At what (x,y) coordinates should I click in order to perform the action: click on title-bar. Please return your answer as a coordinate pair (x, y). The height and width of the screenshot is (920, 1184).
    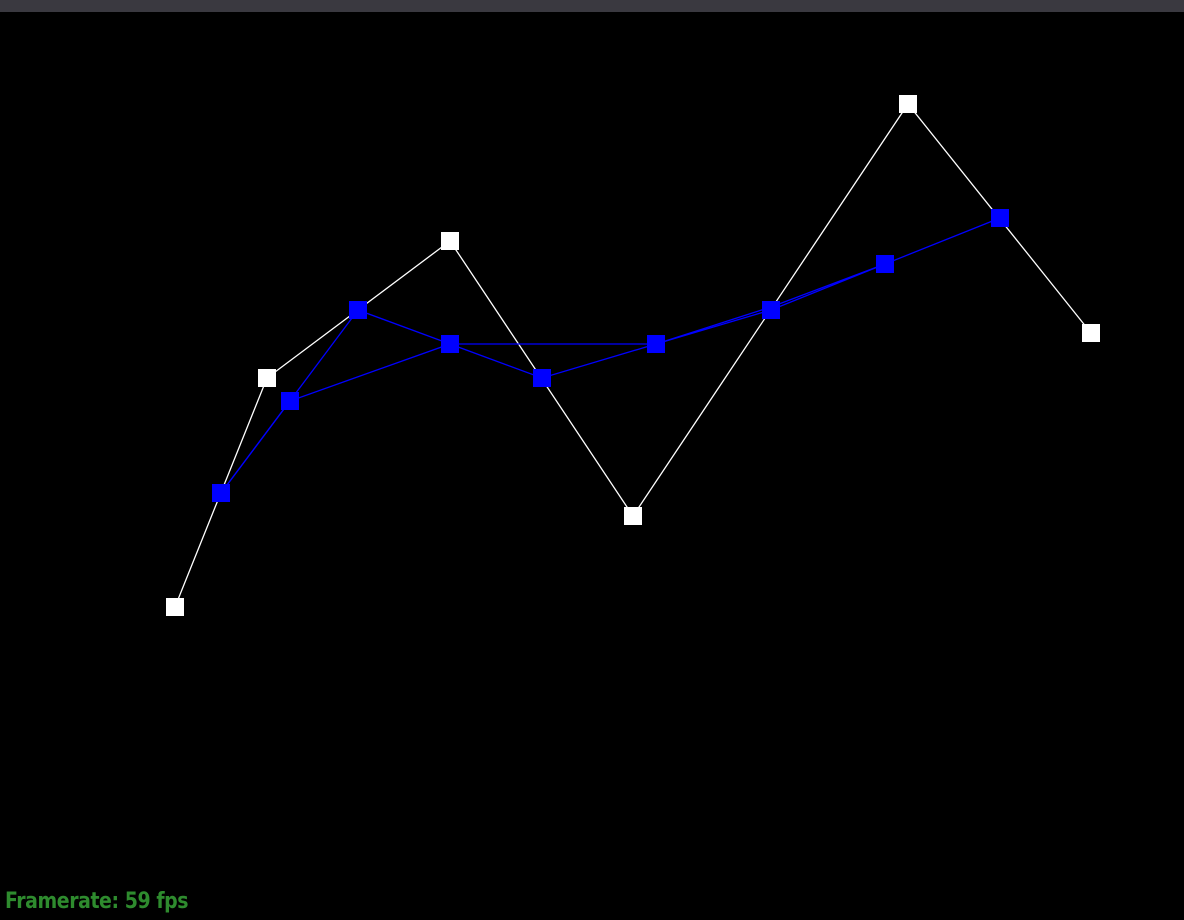
    Looking at the image, I should click on (592, 6).